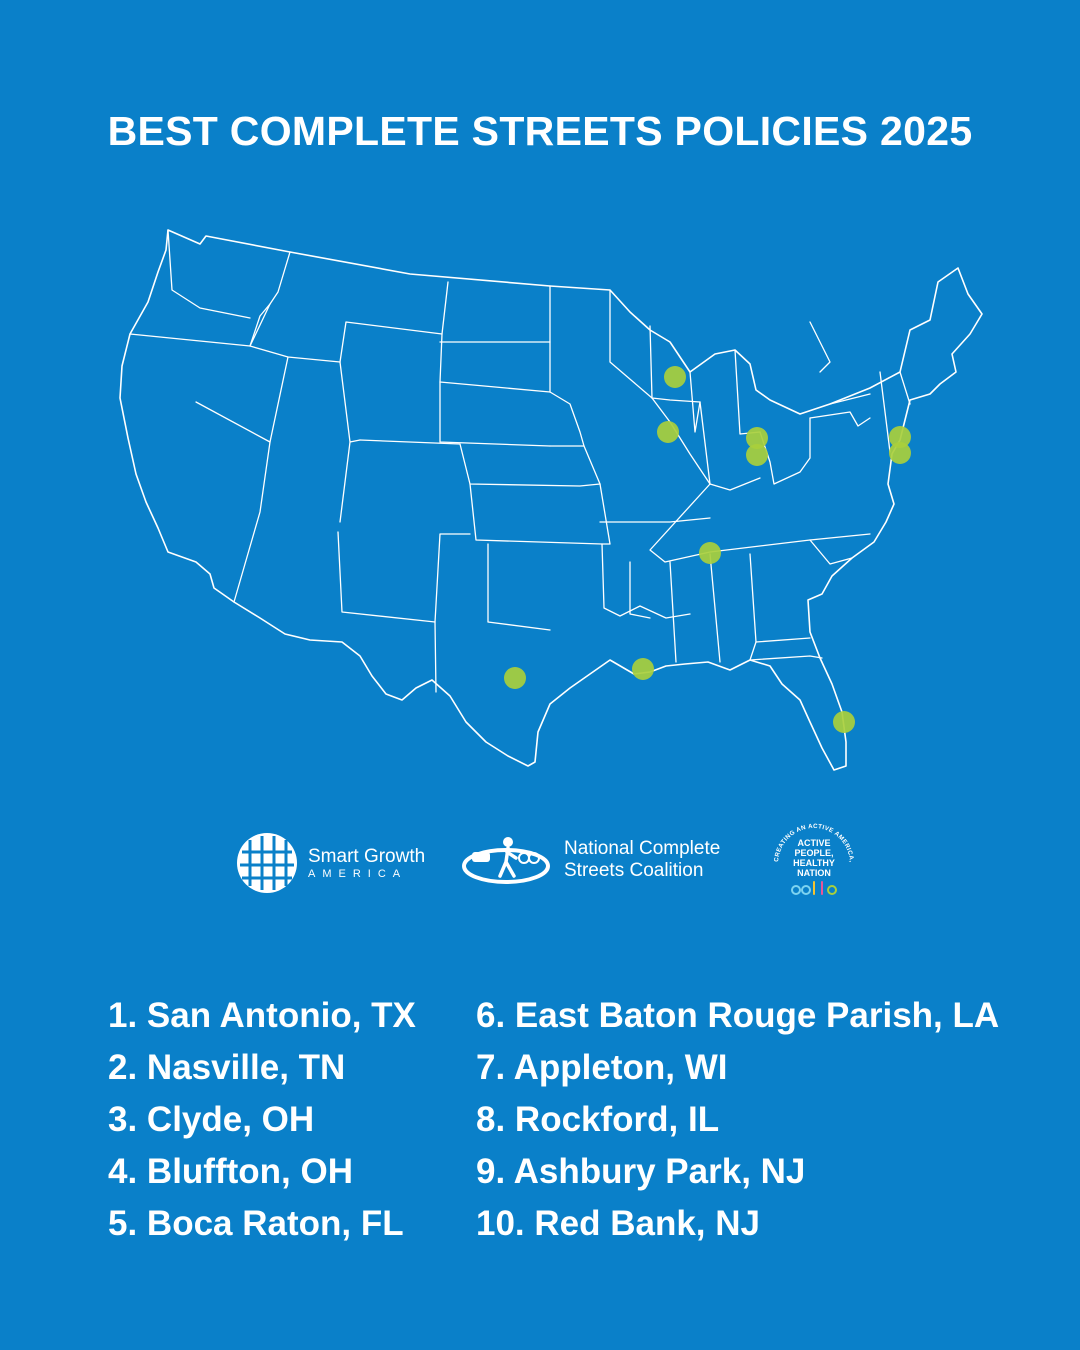 The image size is (1080, 1350). What do you see at coordinates (262, 1015) in the screenshot?
I see `ranking-item: 1. San Antonio, TX` at bounding box center [262, 1015].